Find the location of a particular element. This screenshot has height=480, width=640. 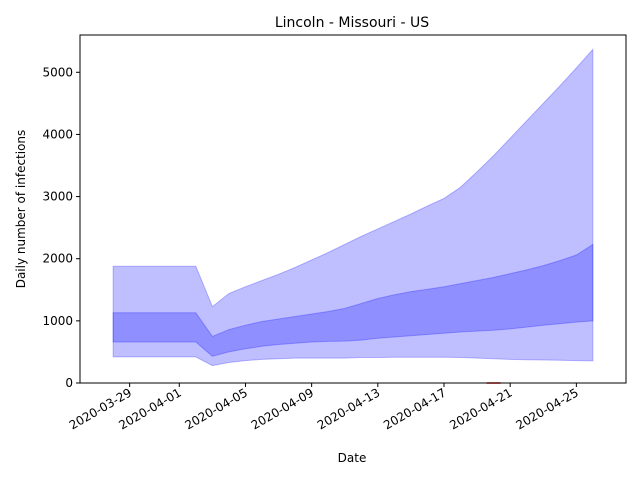

y-tick-label: 5000 is located at coordinates (57, 72).